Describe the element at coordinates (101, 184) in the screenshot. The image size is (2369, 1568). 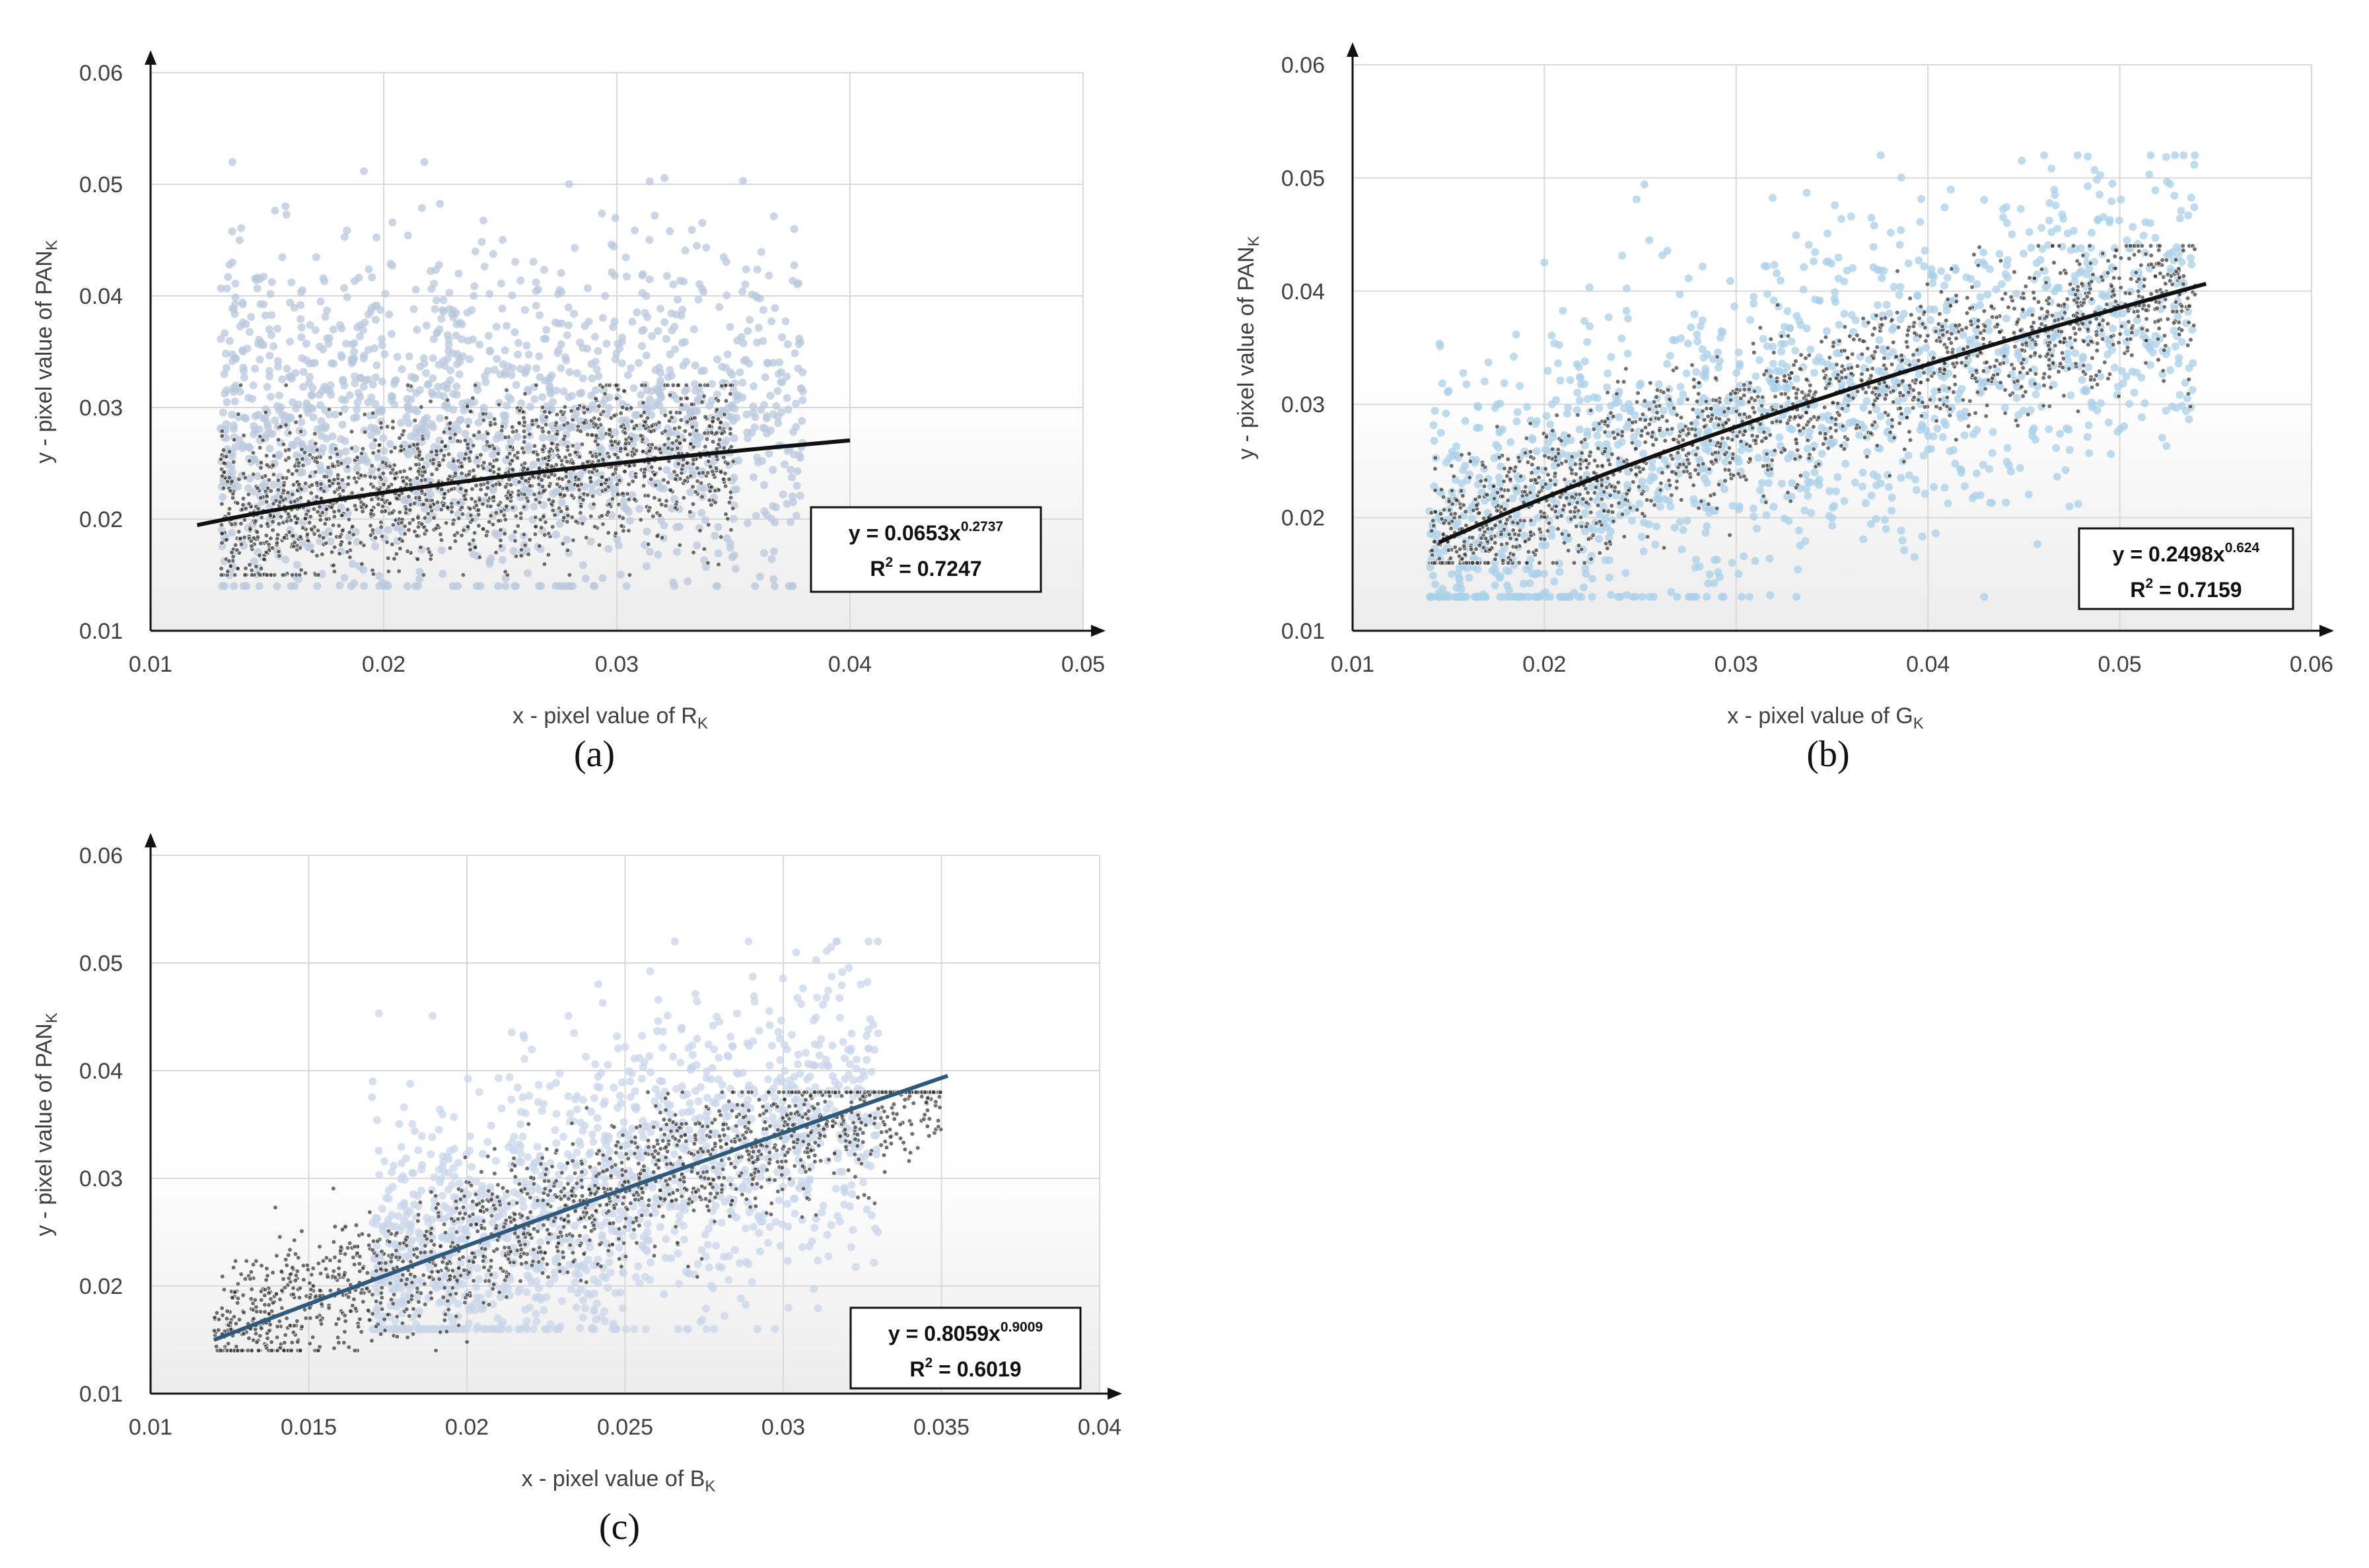
I see `y-tick-label: 0.05` at that location.